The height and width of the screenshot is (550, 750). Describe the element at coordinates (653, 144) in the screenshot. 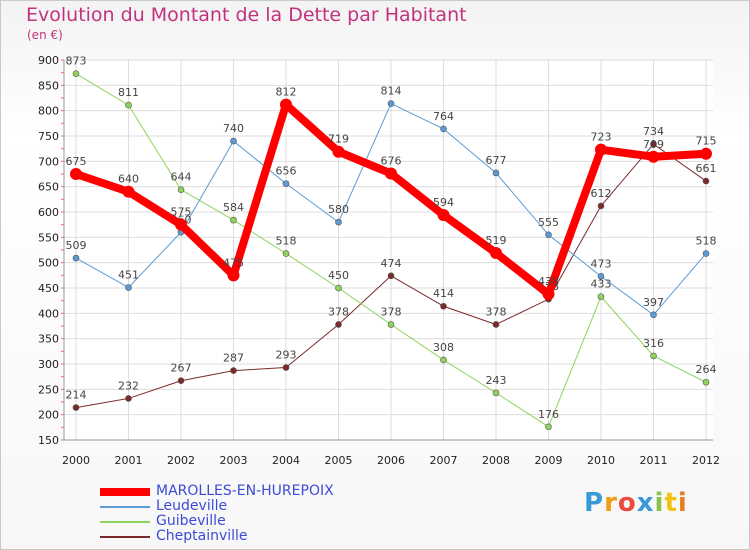

I see `data-label: 709` at that location.